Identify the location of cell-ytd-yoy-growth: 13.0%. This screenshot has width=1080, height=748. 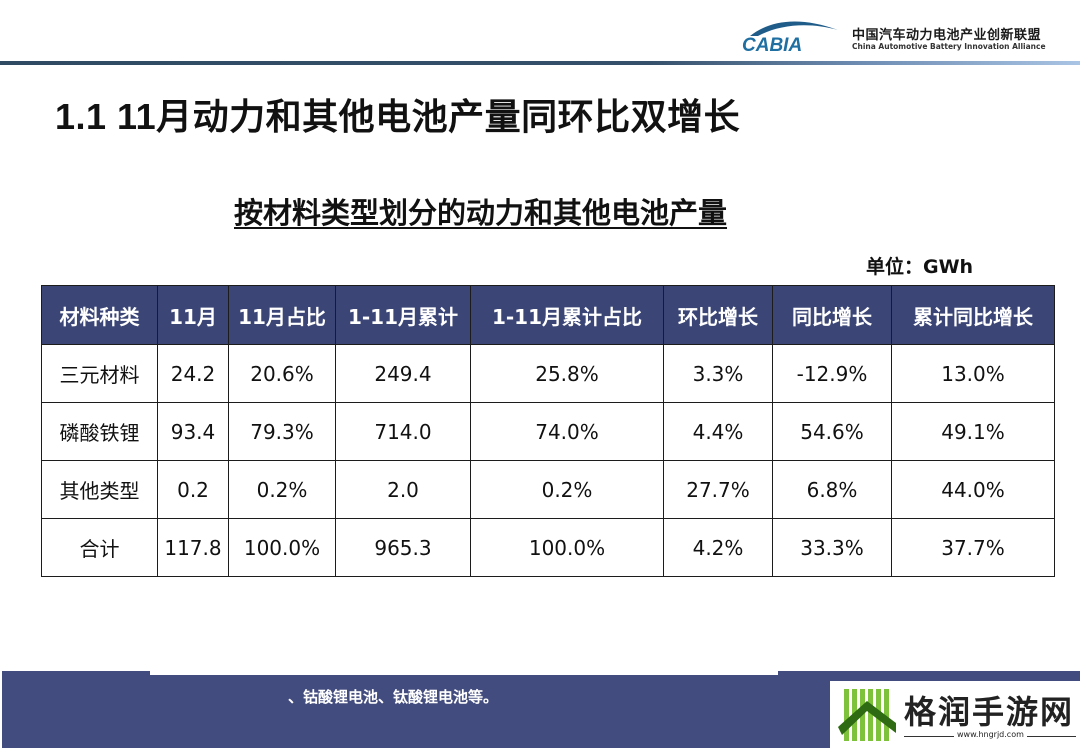
(973, 373).